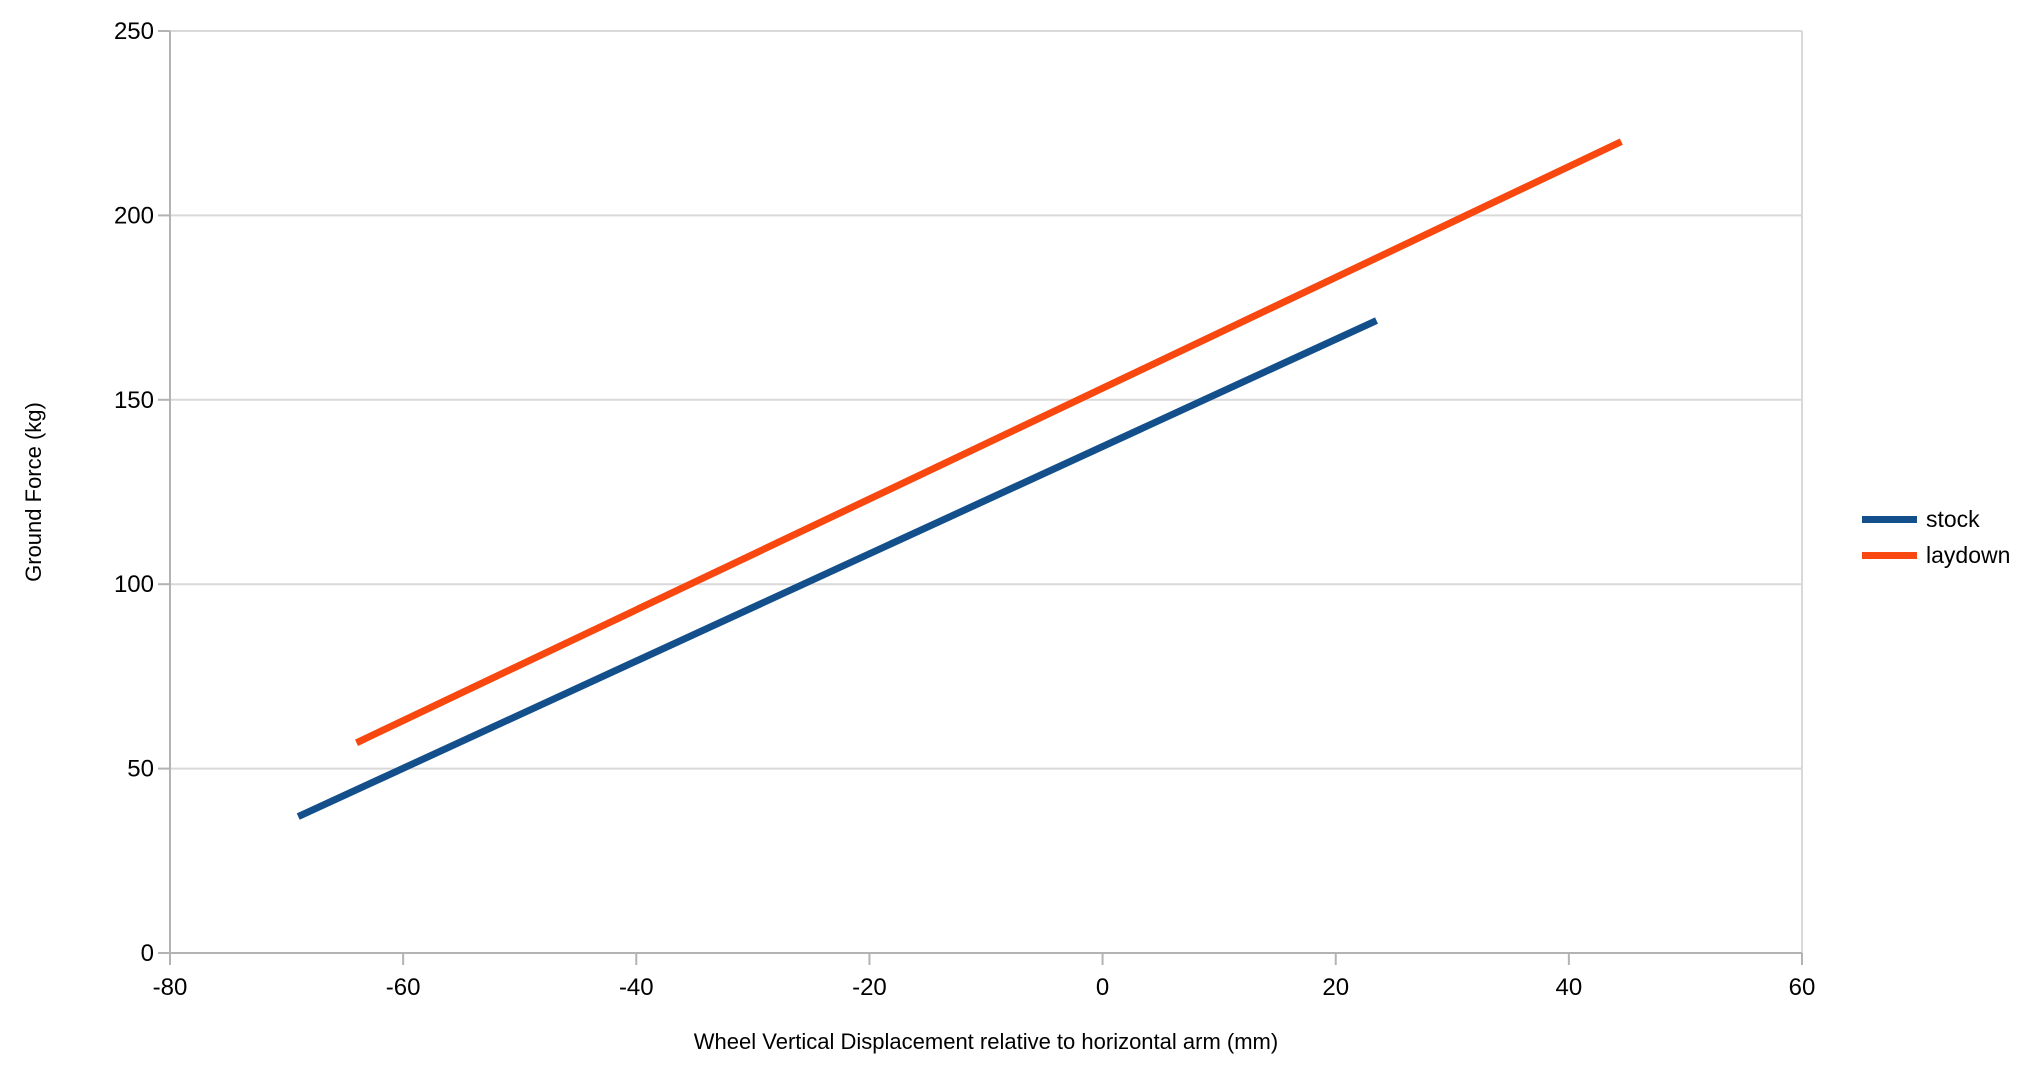  I want to click on y-tick-label-50: 50, so click(140, 769).